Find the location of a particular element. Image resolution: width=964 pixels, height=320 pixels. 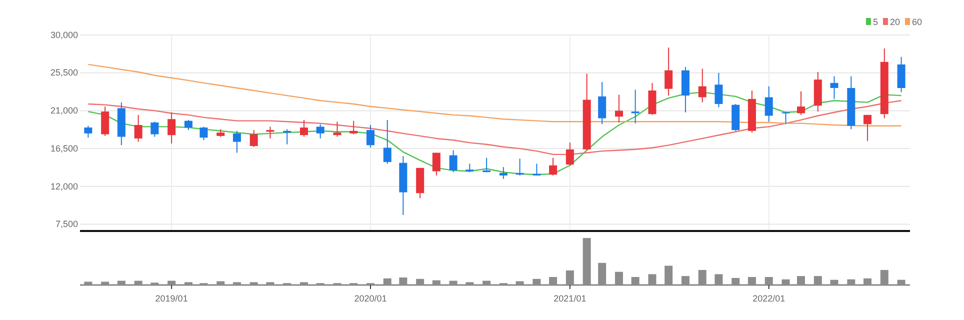

y-tick-label: 16,500 is located at coordinates (64, 148).